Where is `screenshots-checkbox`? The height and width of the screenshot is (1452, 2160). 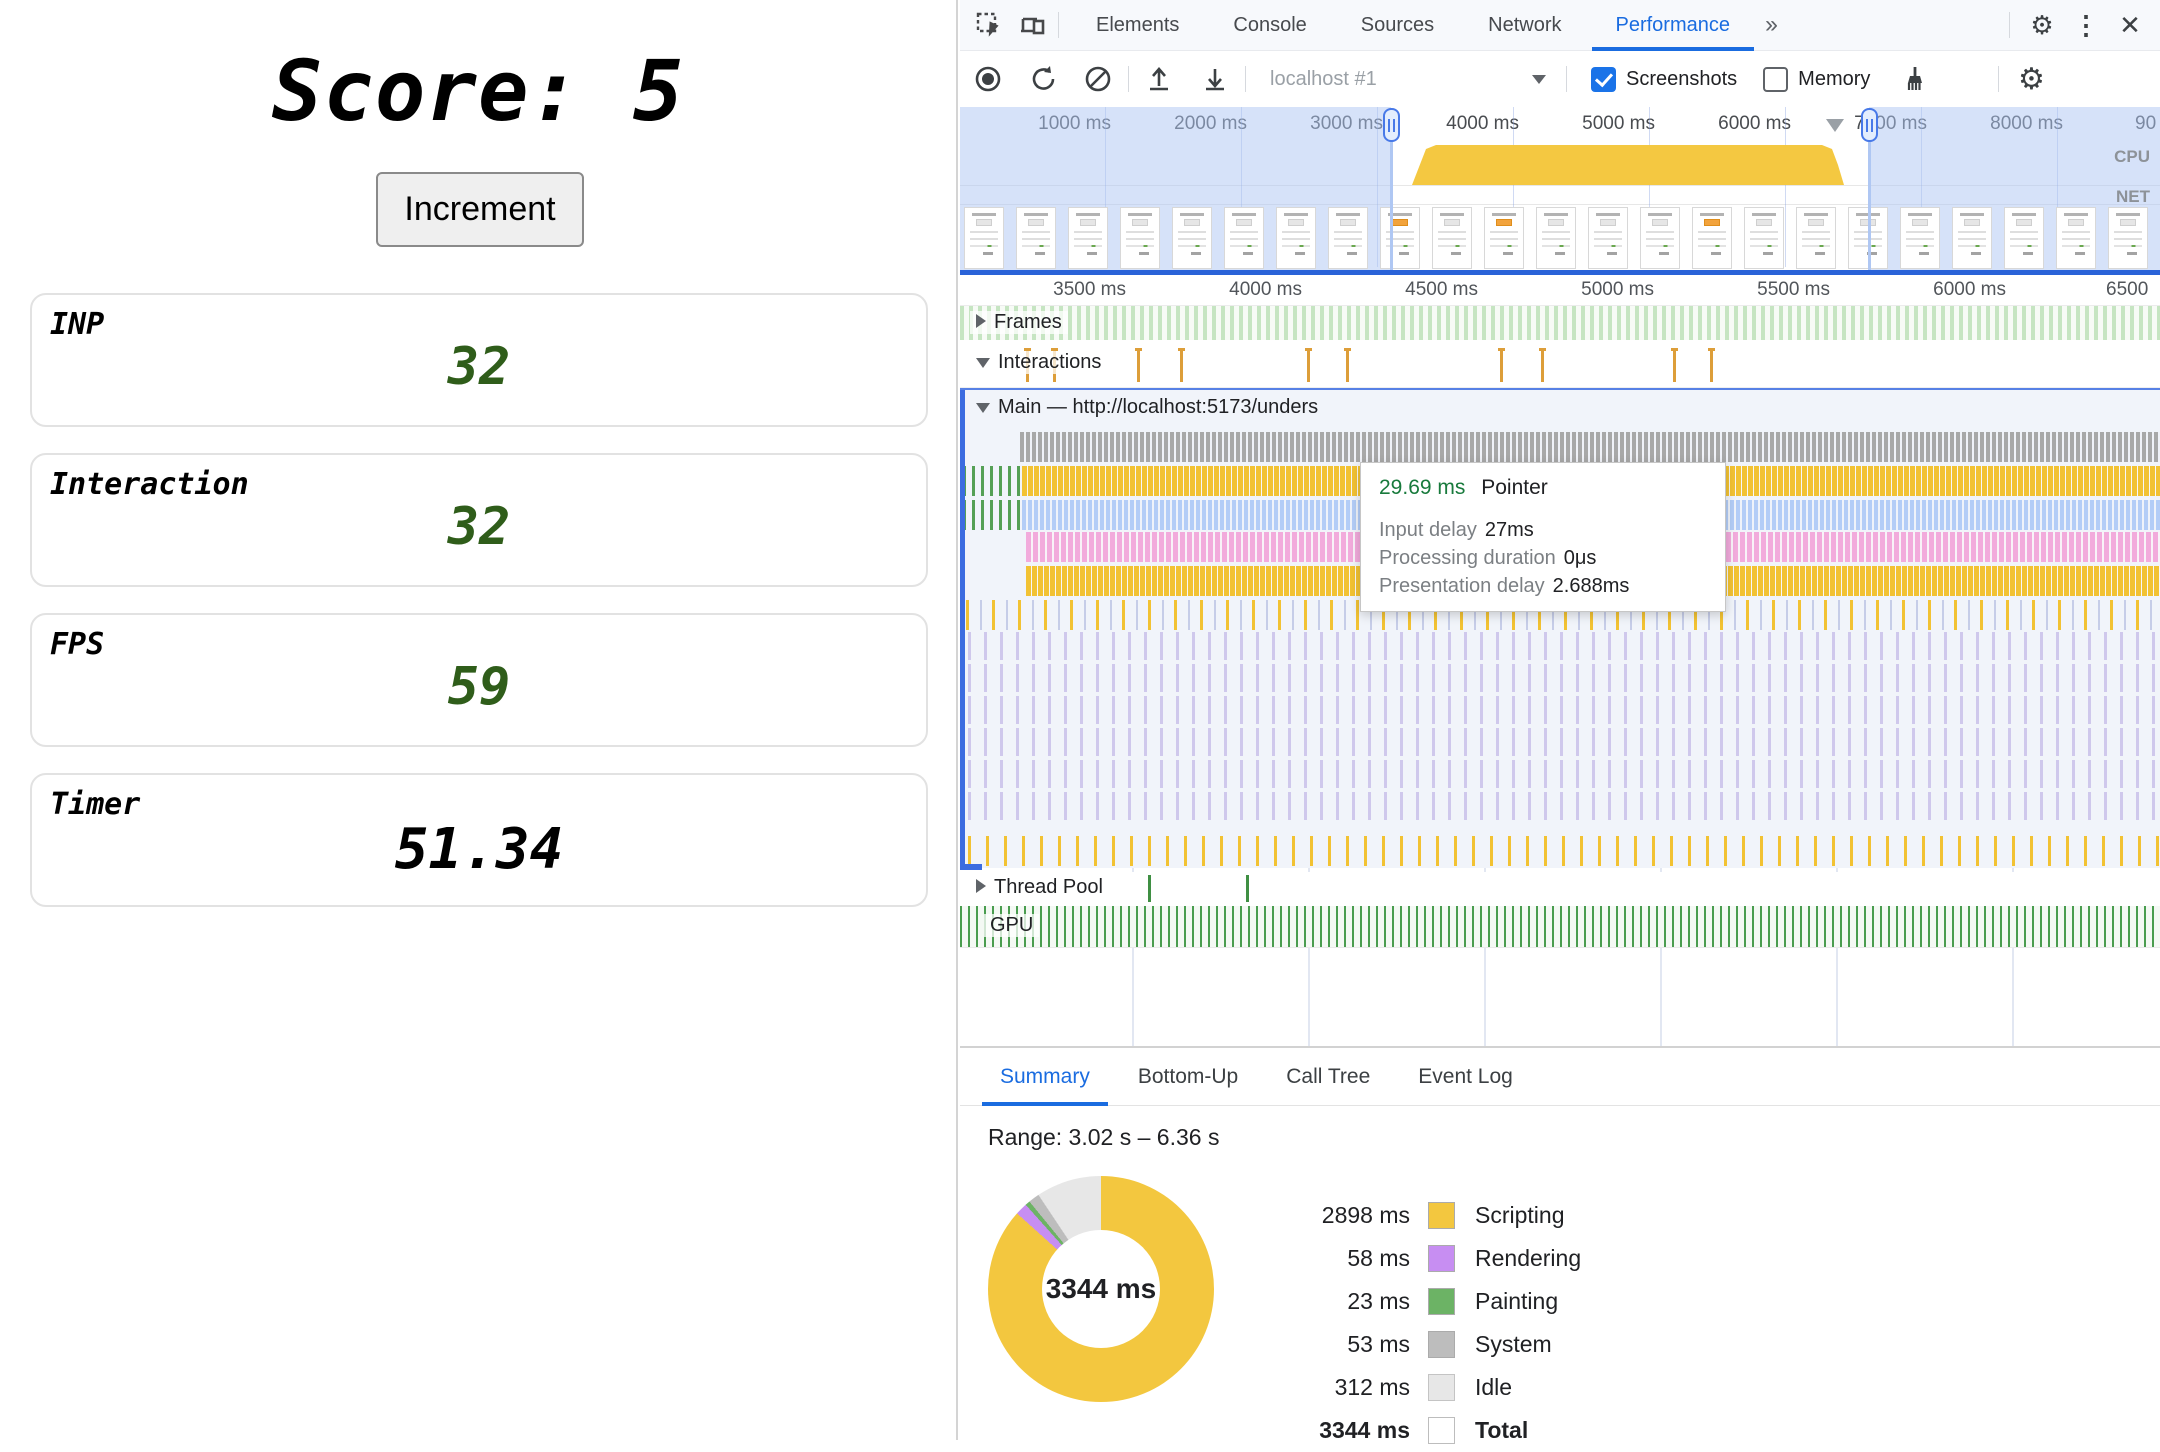
screenshots-checkbox is located at coordinates (1603, 79).